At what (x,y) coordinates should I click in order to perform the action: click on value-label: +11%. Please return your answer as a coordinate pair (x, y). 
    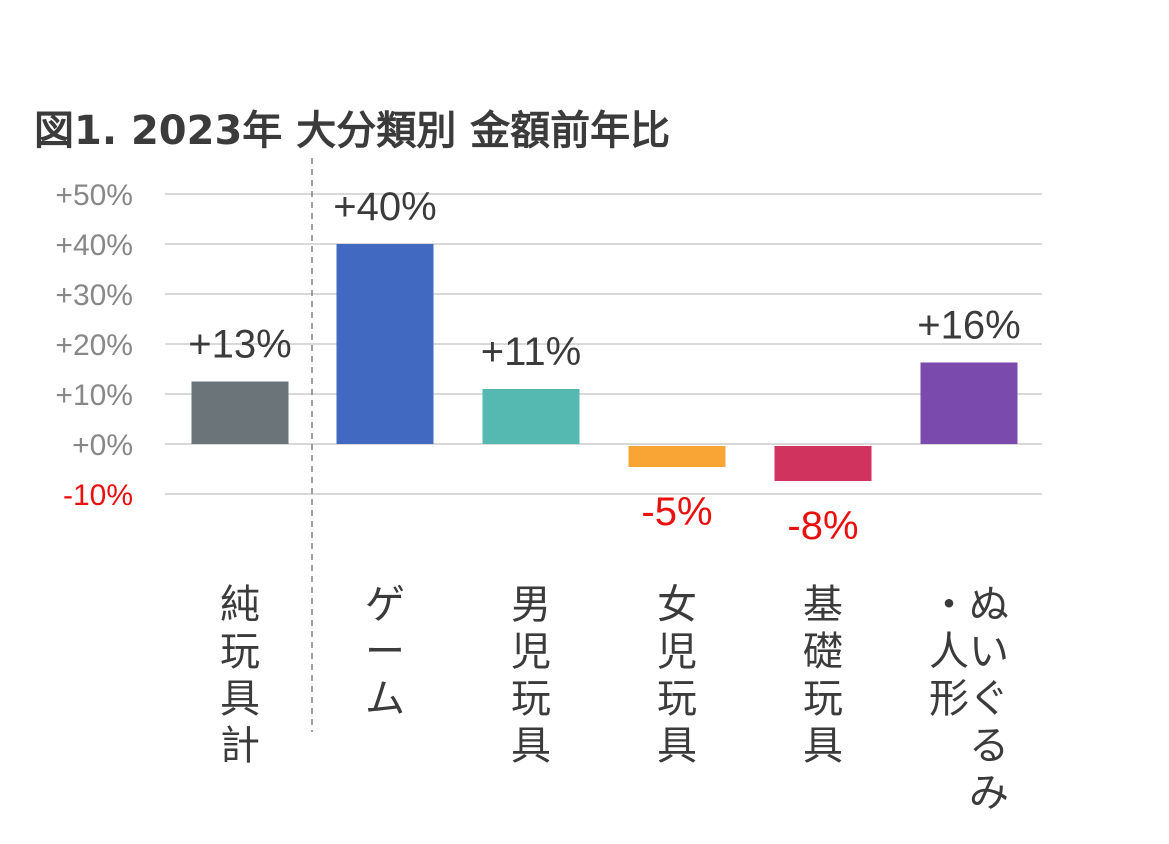
    Looking at the image, I should click on (531, 352).